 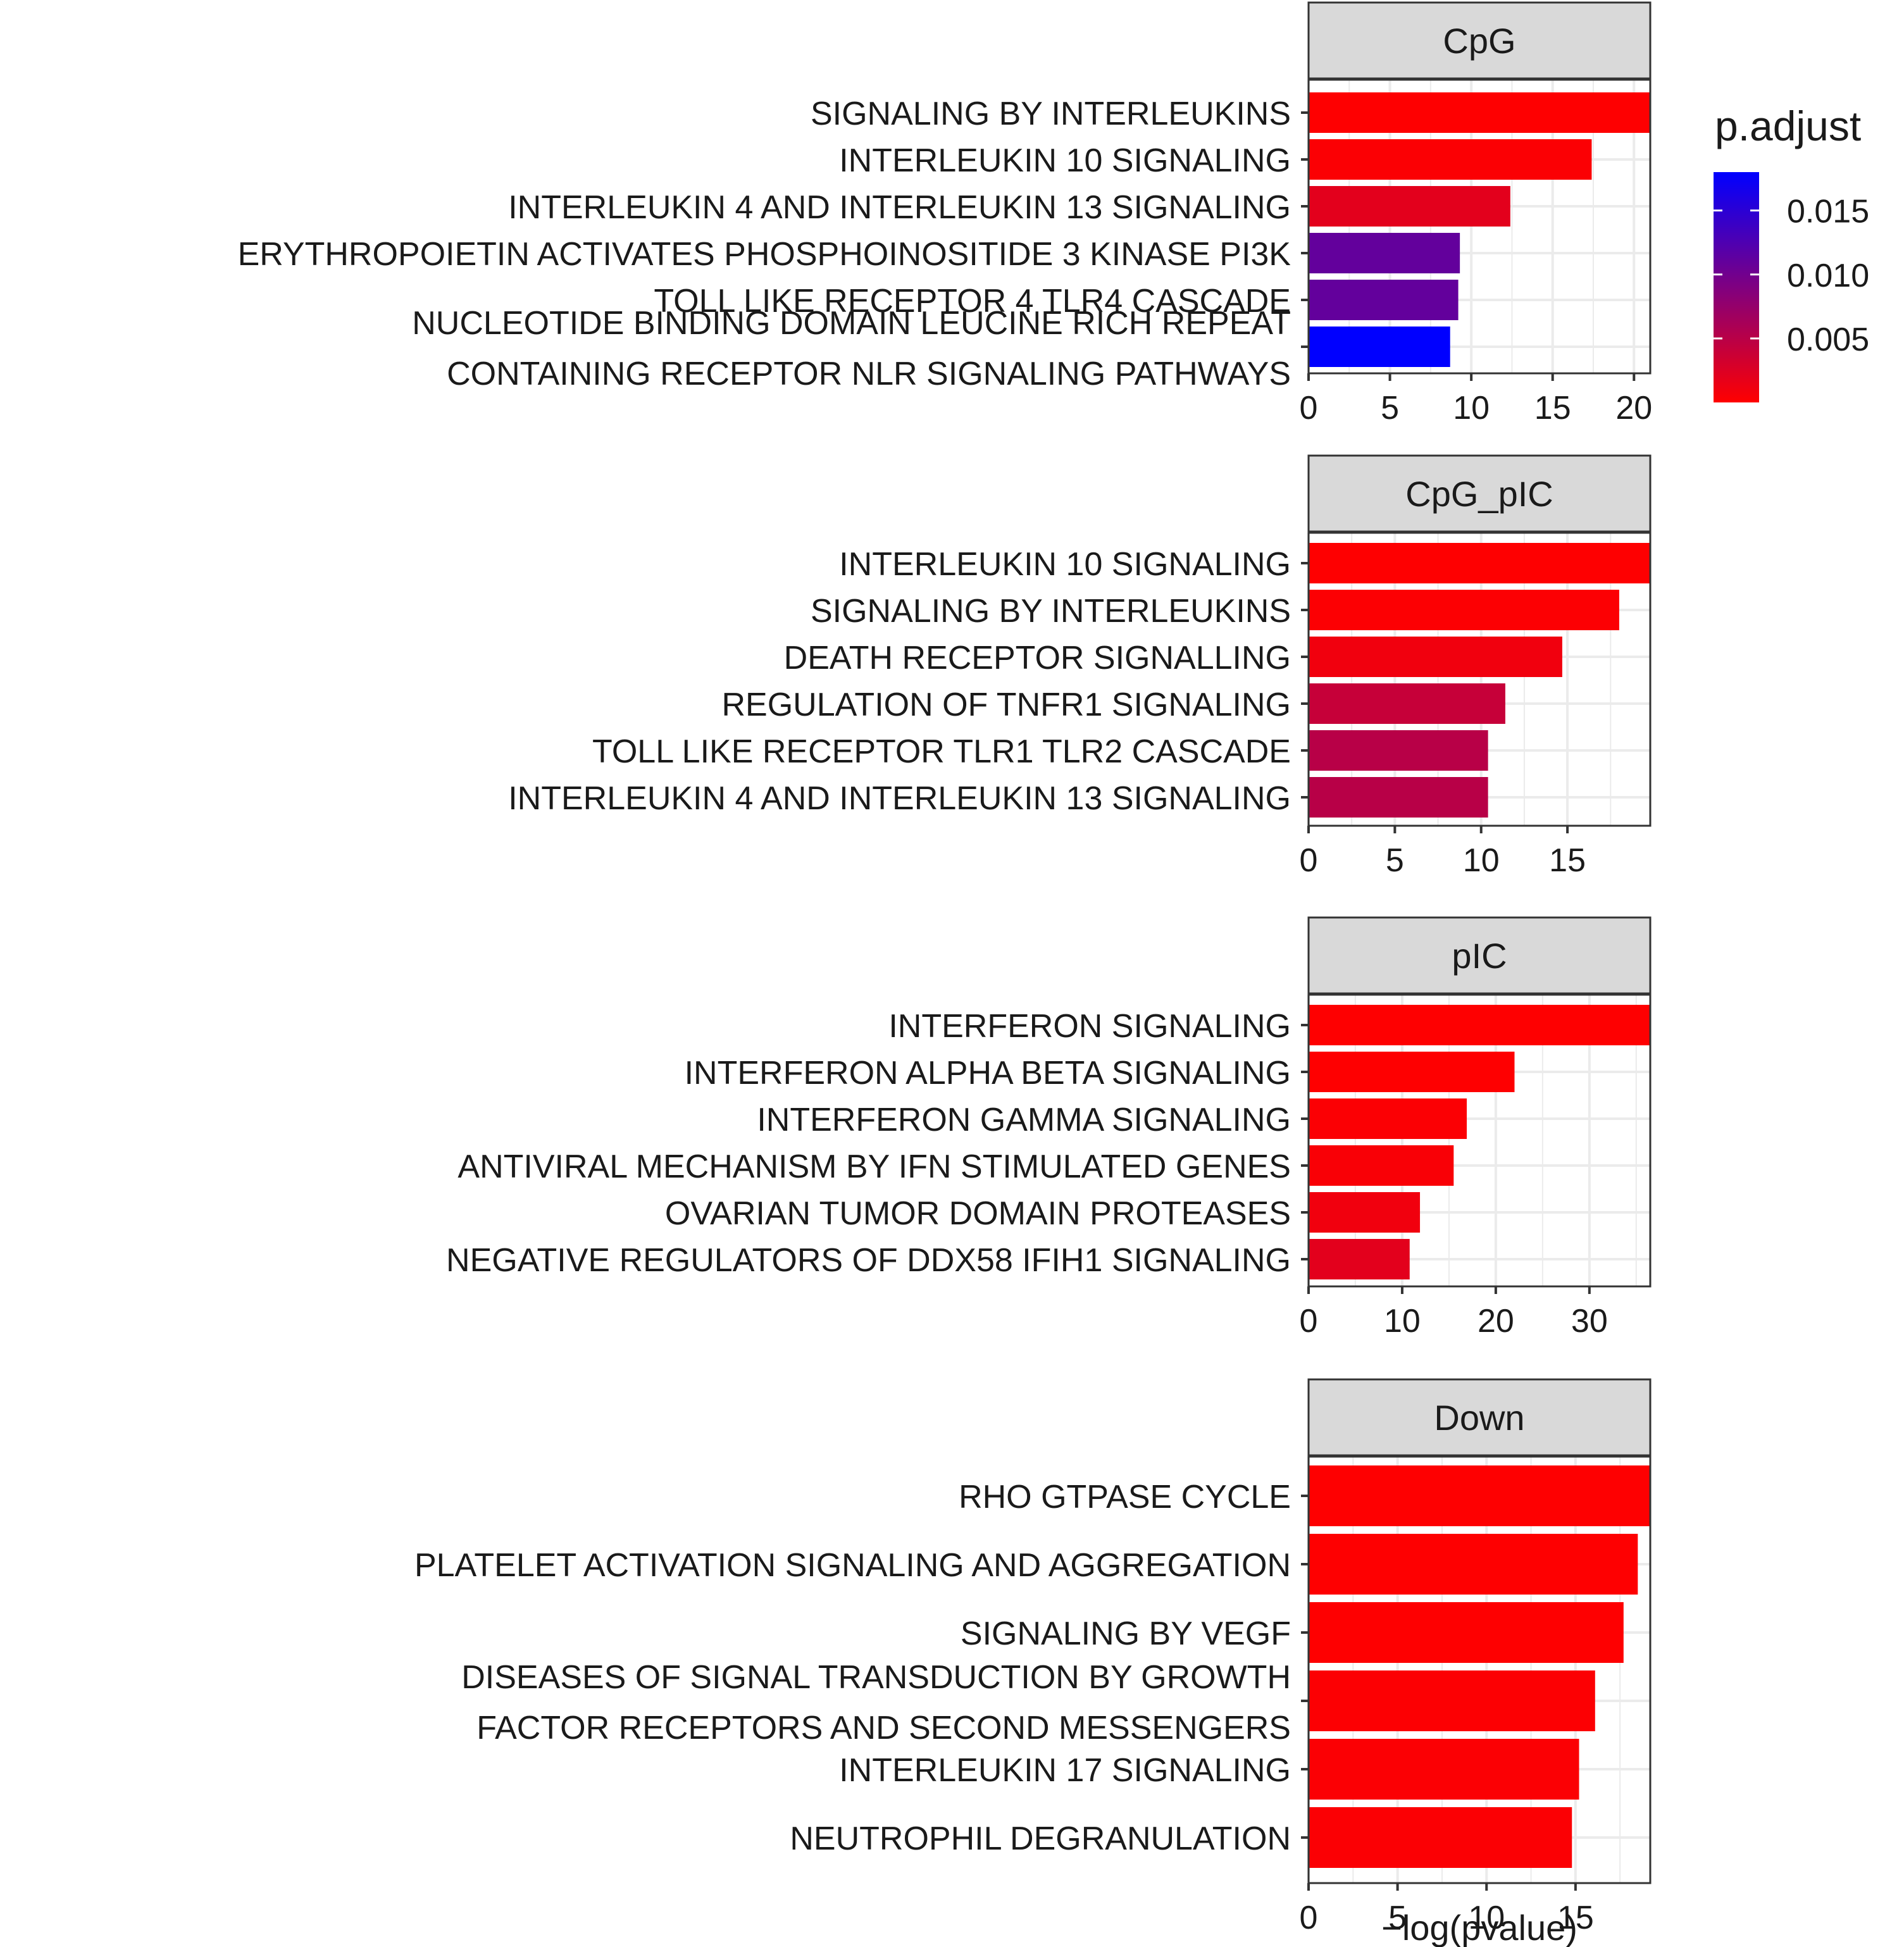 I want to click on category-label: OVARIAN TUMOR DOMAIN PROTEASES, so click(x=978, y=1213).